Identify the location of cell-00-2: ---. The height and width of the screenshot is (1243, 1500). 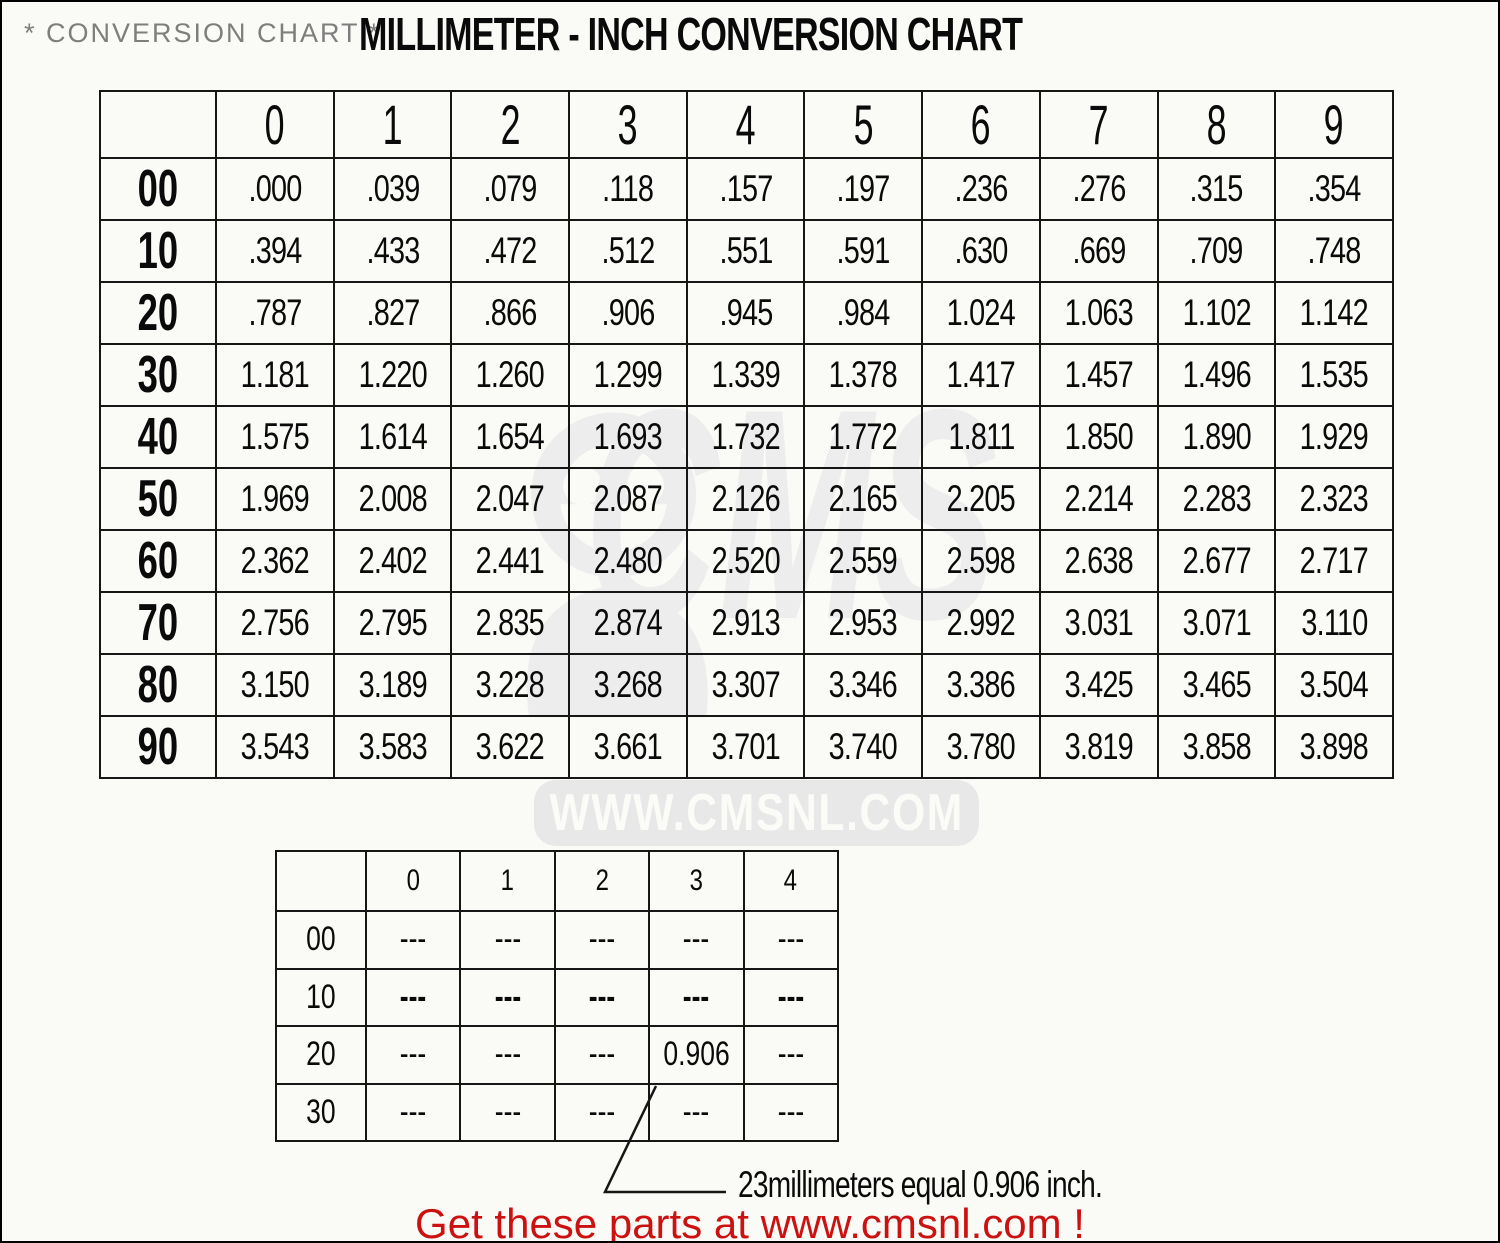
(602, 940).